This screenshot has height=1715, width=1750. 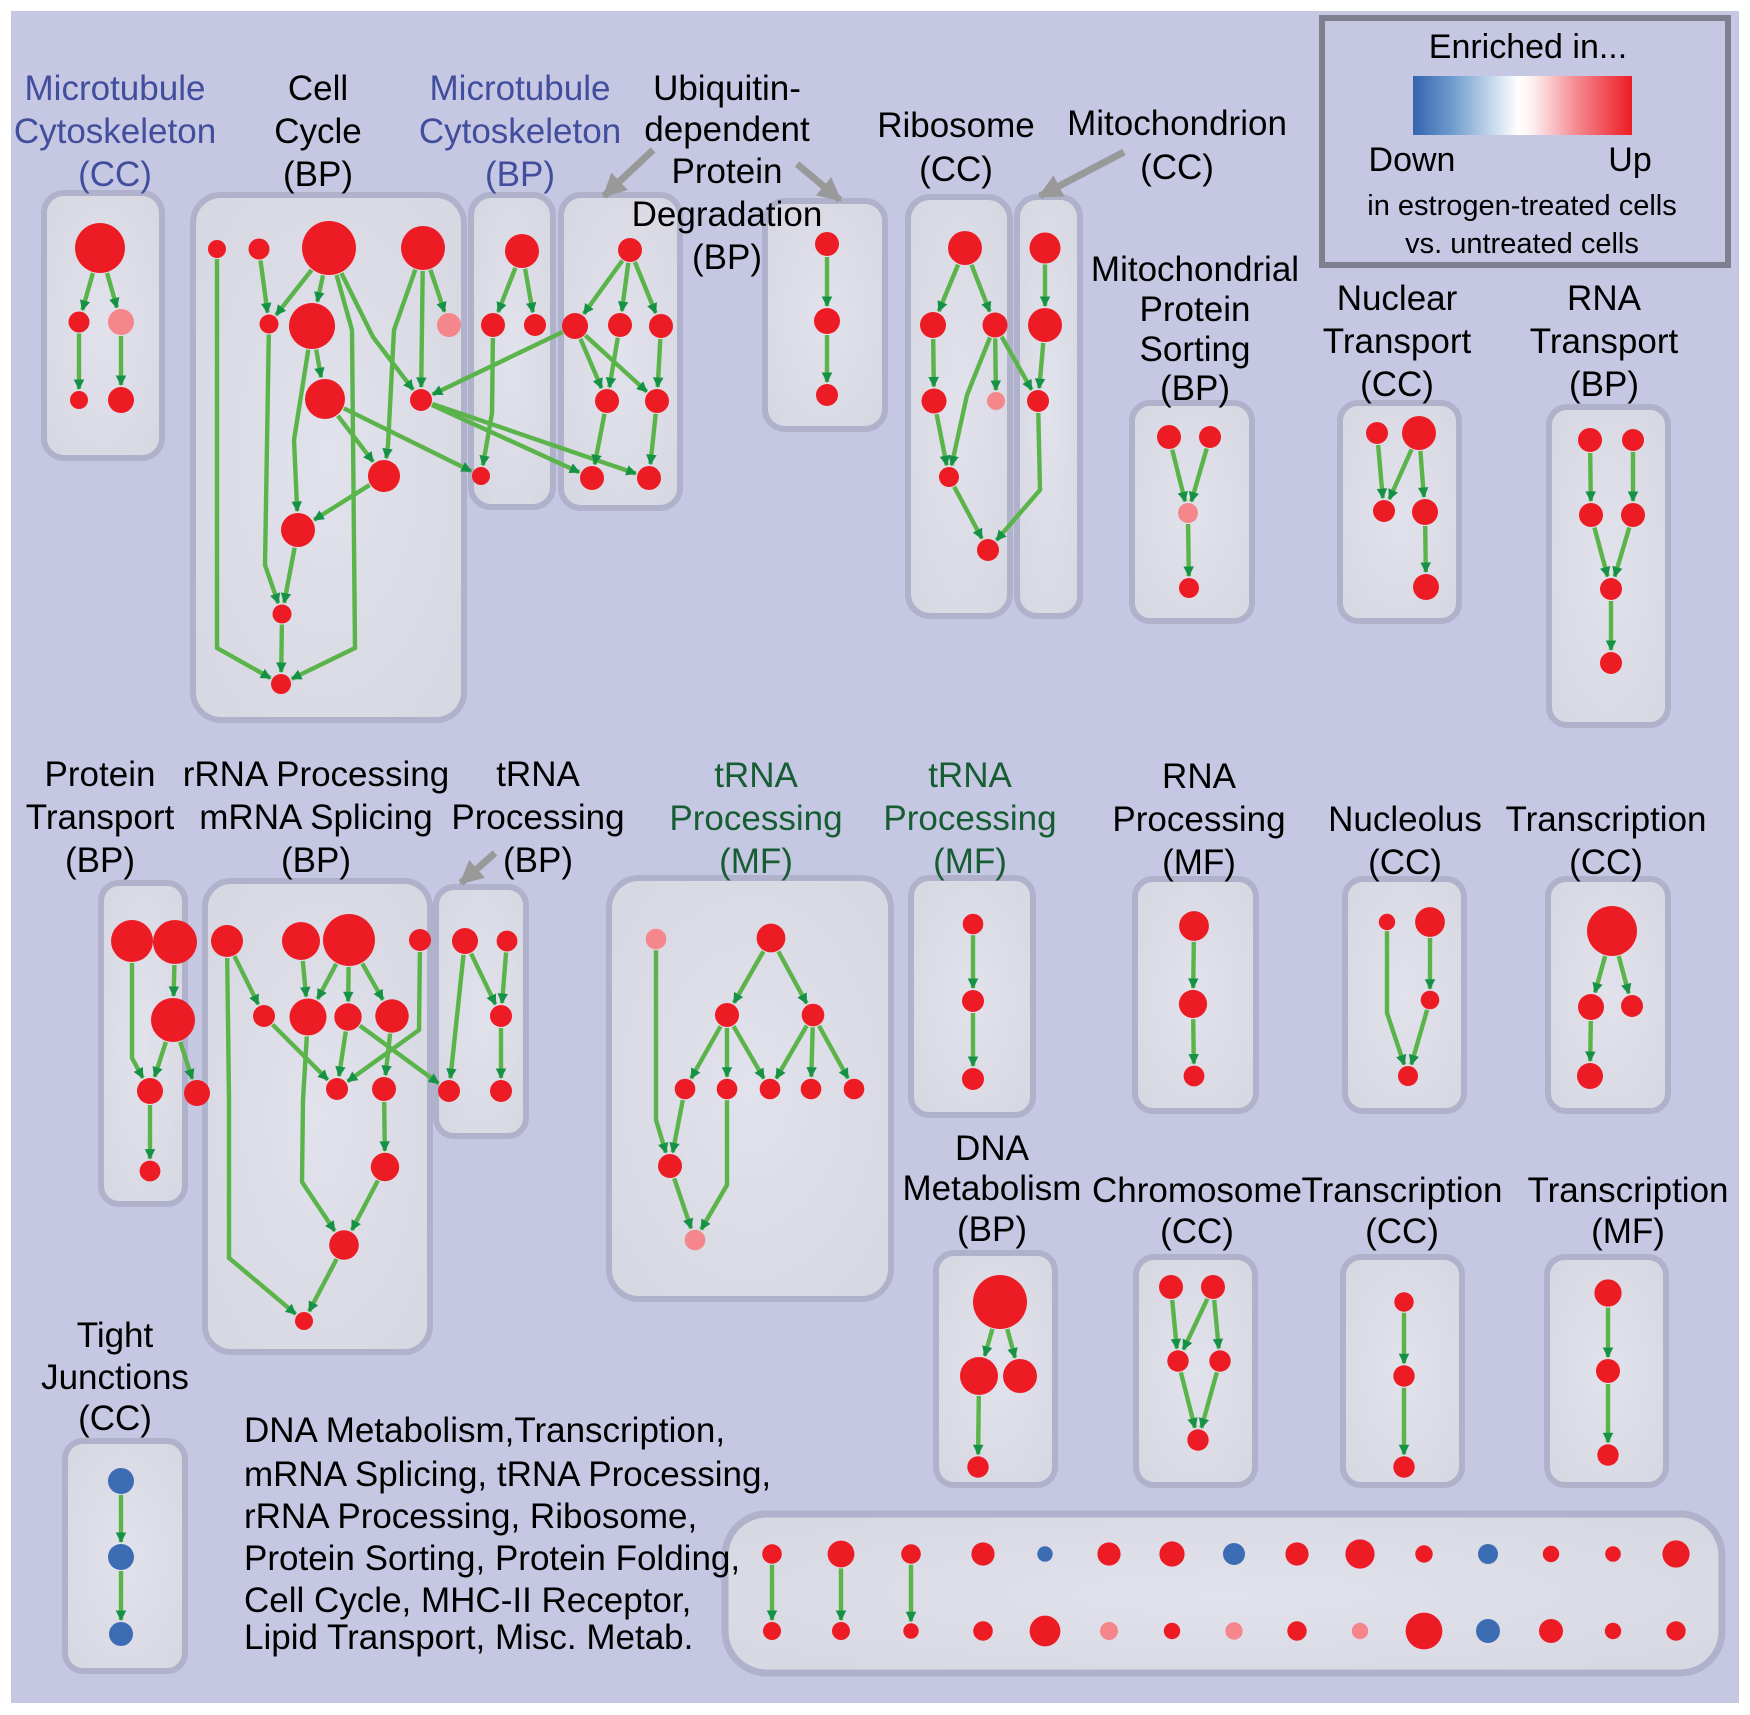 What do you see at coordinates (992, 1188) in the screenshot?
I see `svg-text: Metabolism` at bounding box center [992, 1188].